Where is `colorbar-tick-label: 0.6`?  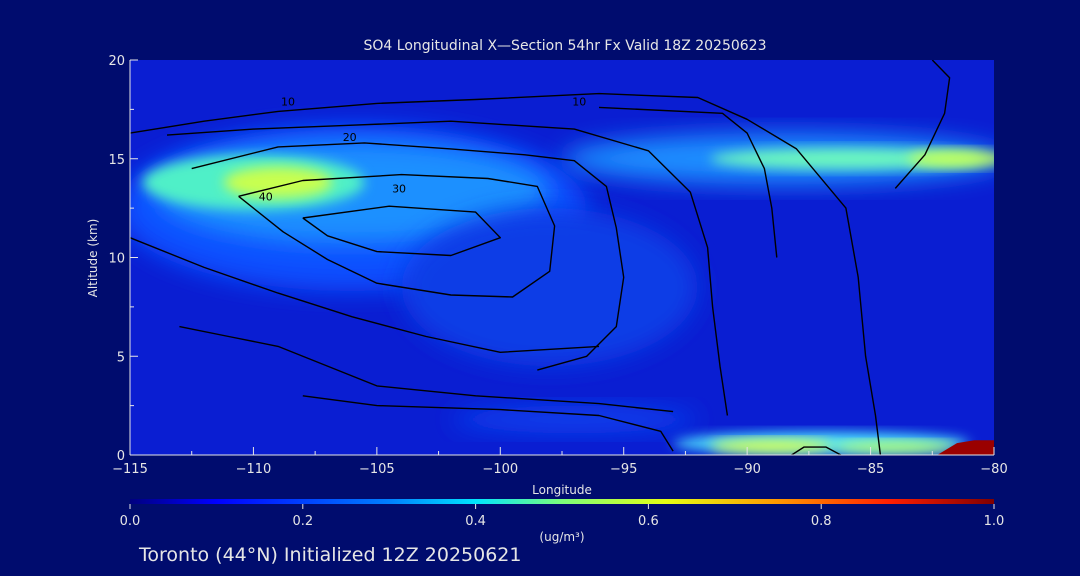 colorbar-tick-label: 0.6 is located at coordinates (648, 521).